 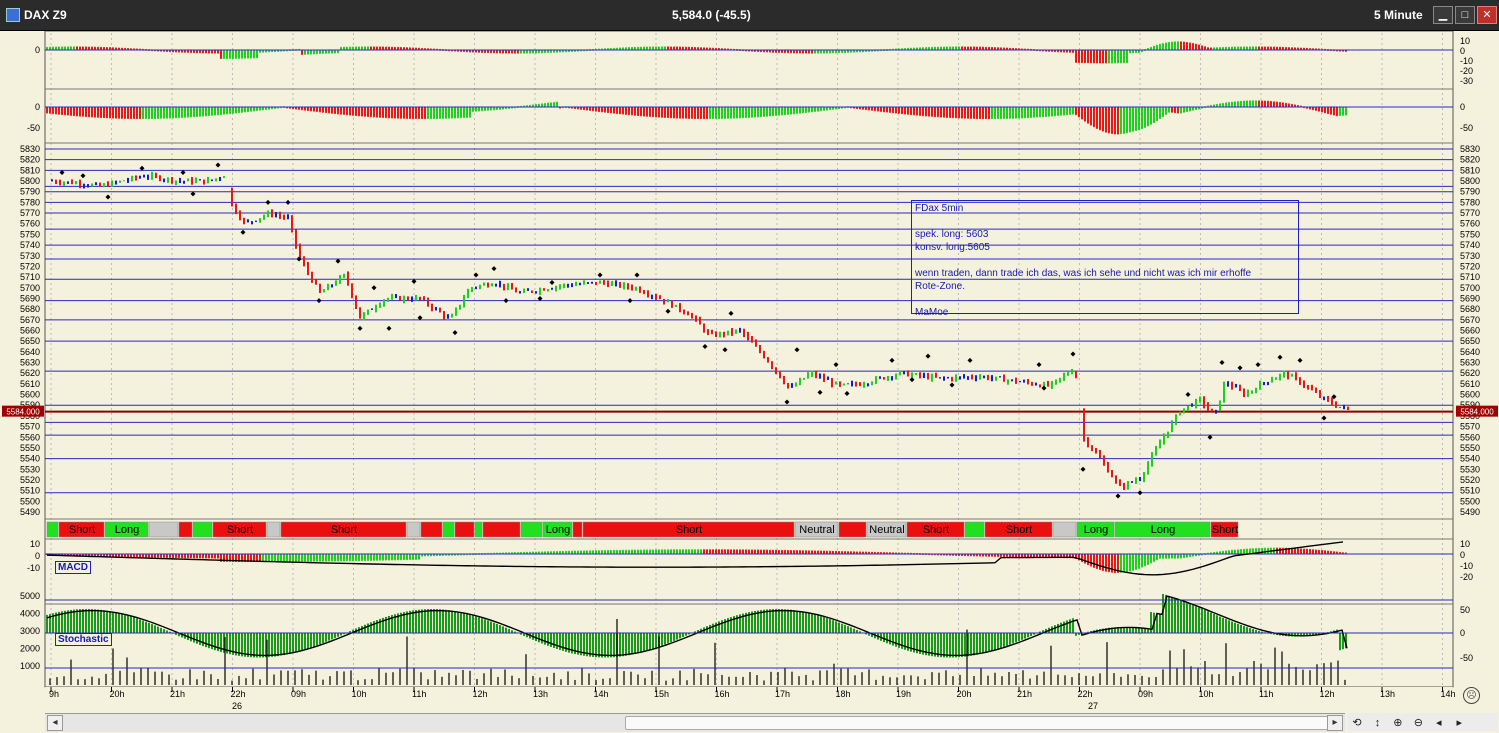 I want to click on next-icon: ▸, so click(x=1459, y=723).